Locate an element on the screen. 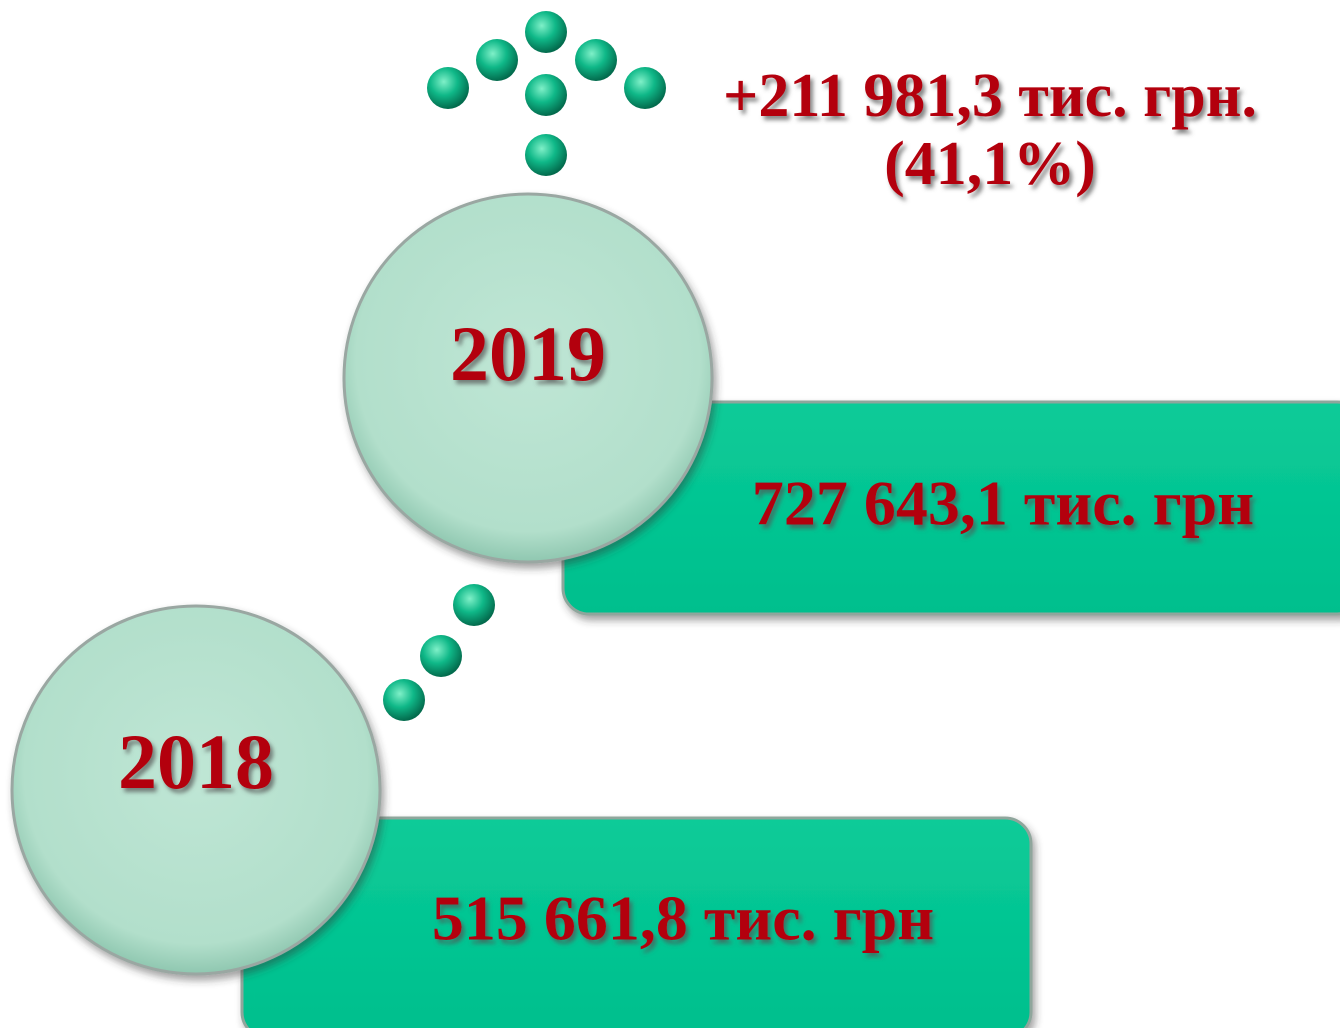  year-label: 2018 is located at coordinates (196, 761).